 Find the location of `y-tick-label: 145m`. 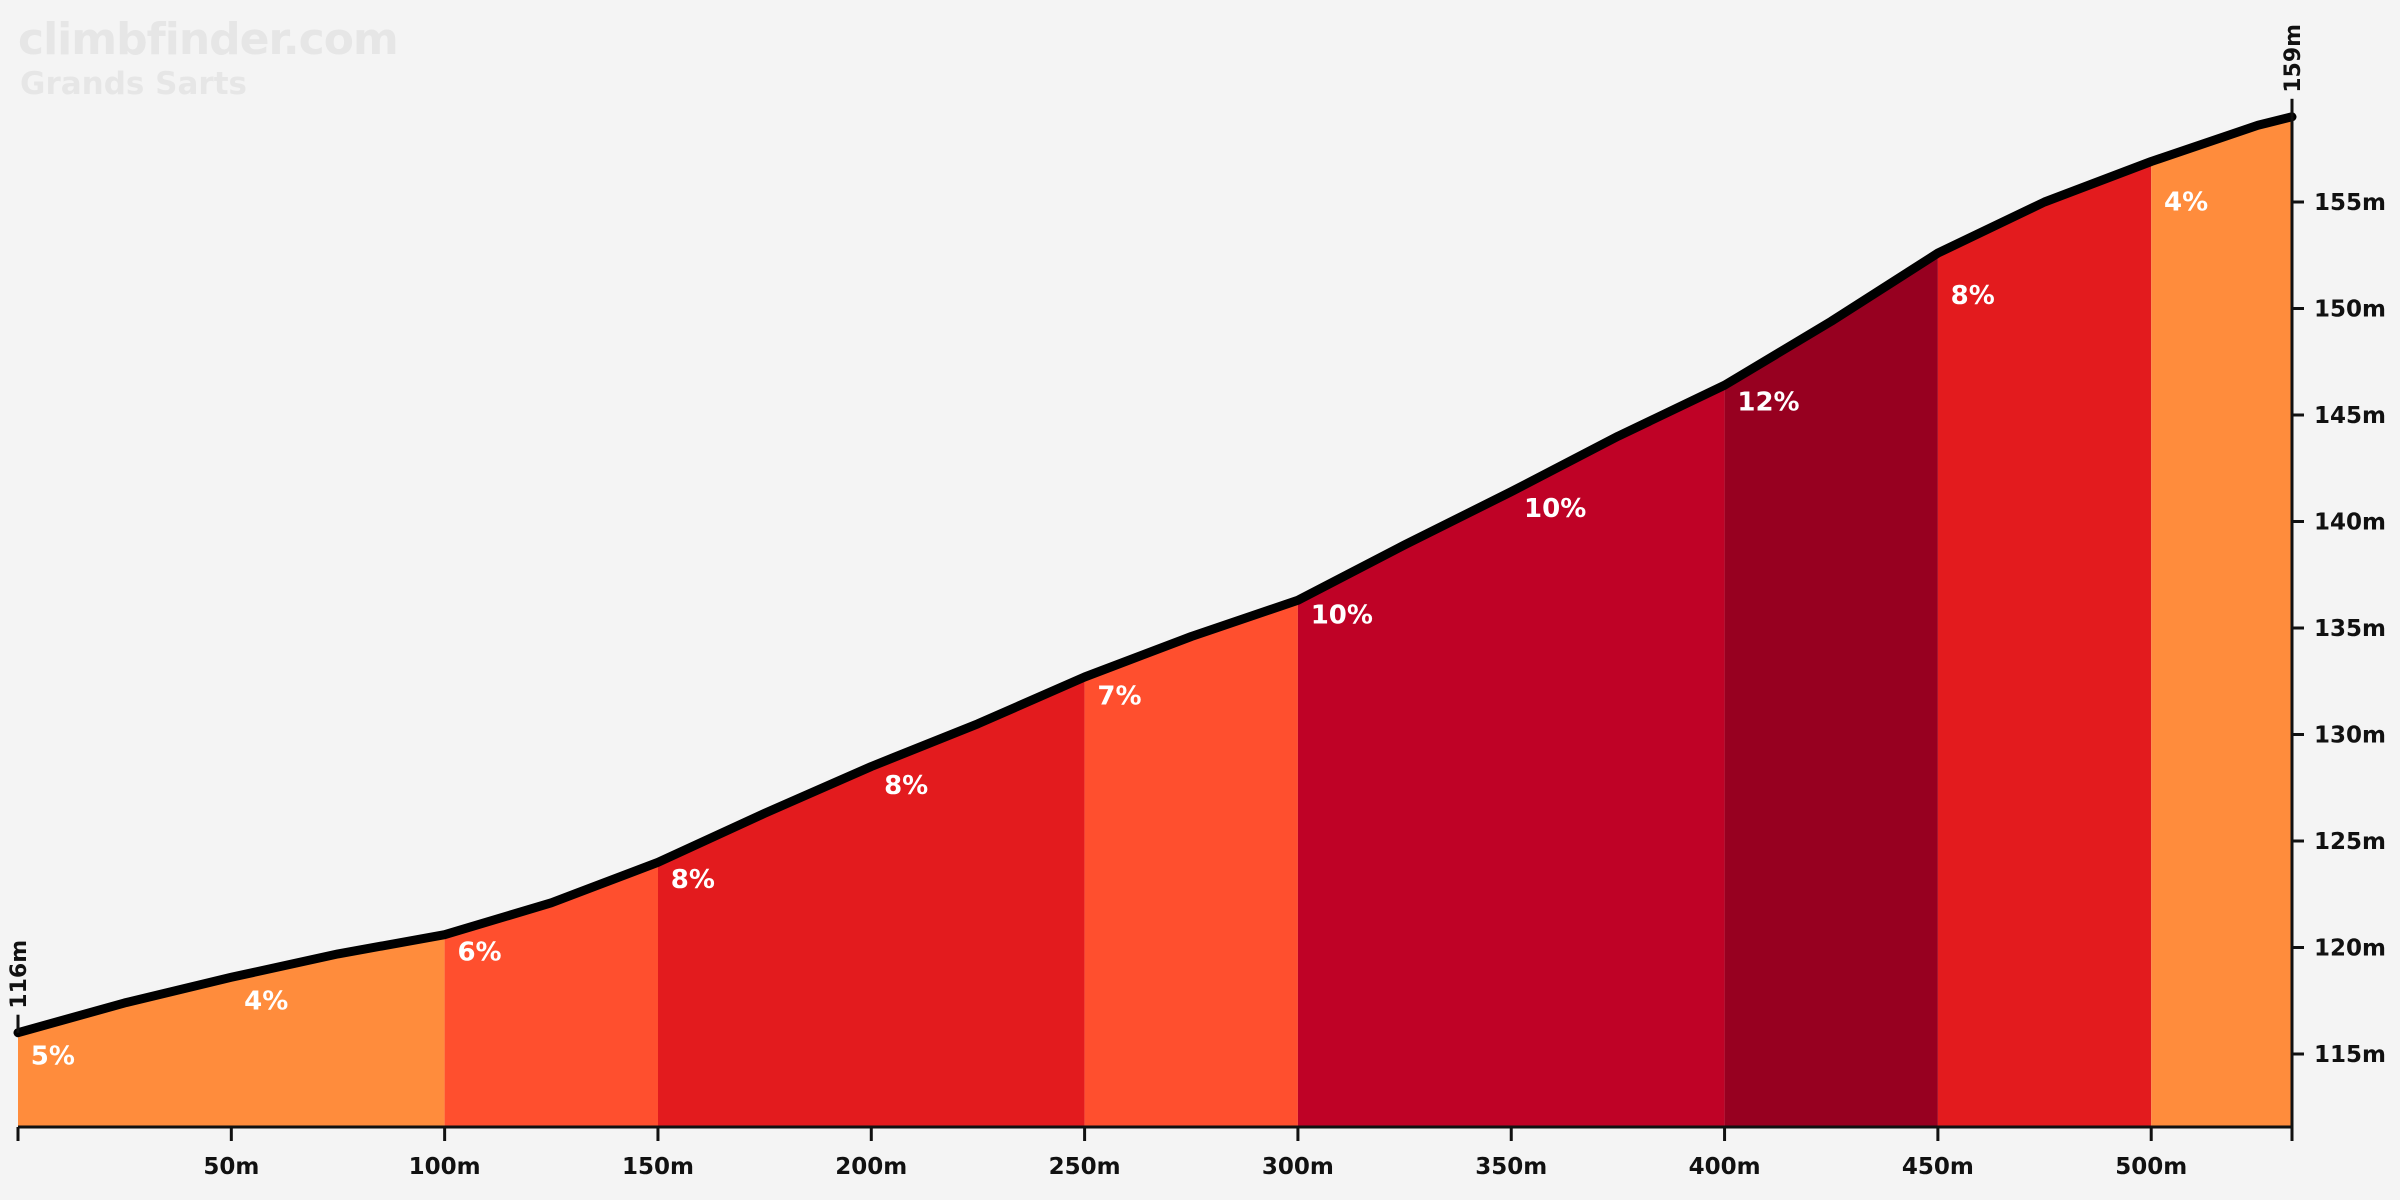

y-tick-label: 145m is located at coordinates (2350, 416).